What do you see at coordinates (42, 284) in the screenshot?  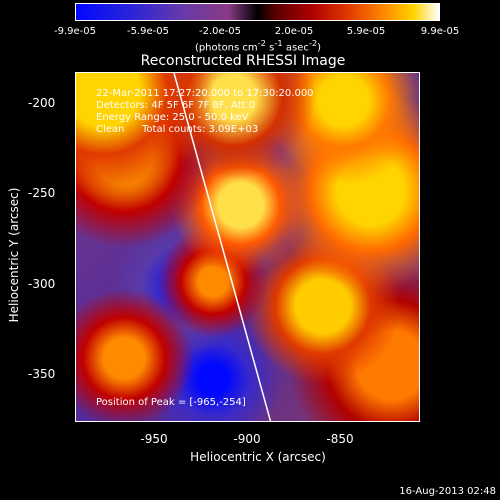 I see `y-tick-label: -300` at bounding box center [42, 284].